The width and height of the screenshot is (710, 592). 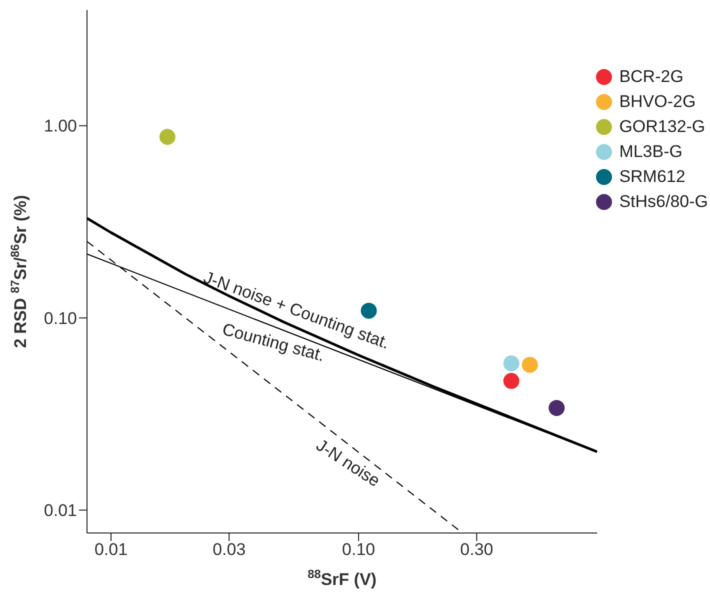 What do you see at coordinates (229, 550) in the screenshot?
I see `x-tick-label: 0.03` at bounding box center [229, 550].